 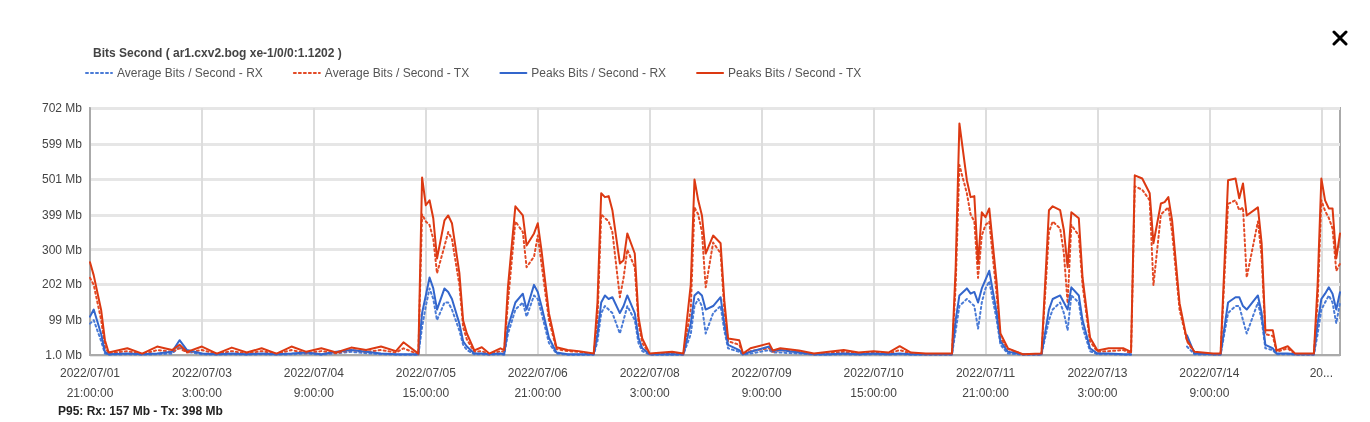 I want to click on legend-label: Peaks Bits / Second - RX, so click(x=599, y=73).